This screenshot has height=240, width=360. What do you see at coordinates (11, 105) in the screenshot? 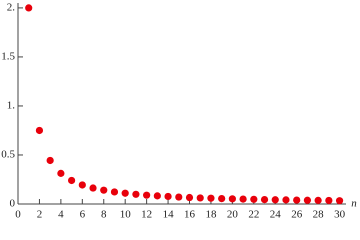
I see `y-tick-label: 1.` at bounding box center [11, 105].